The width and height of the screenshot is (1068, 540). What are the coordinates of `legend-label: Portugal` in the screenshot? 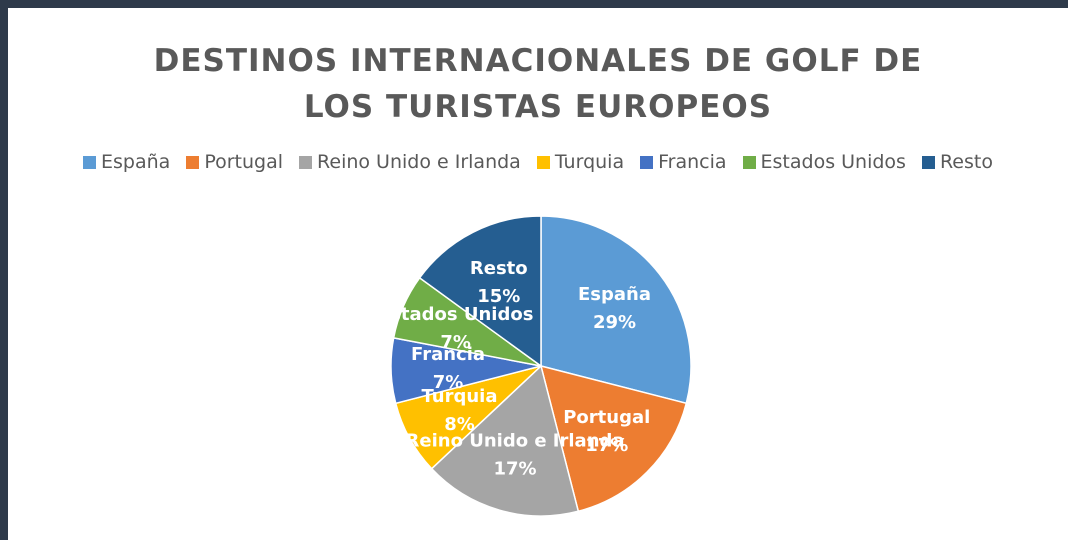 It's located at (244, 162).